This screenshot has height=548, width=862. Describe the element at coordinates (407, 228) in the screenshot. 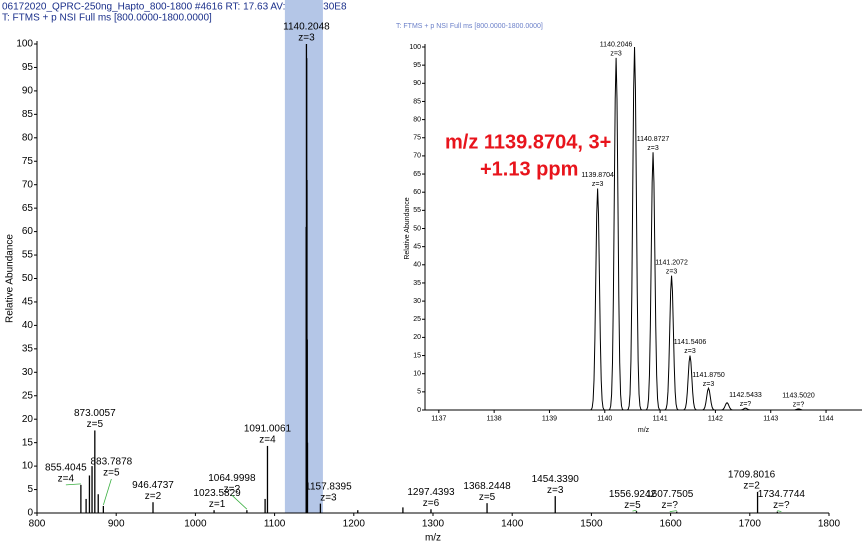

I see `y-axis-label: Relative Abundance` at that location.